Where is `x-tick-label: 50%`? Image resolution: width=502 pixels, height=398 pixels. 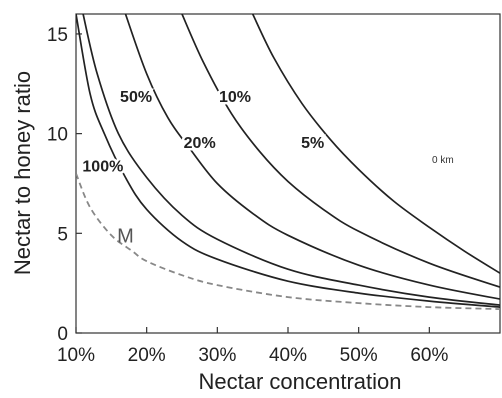 x-tick-label: 50% is located at coordinates (359, 355).